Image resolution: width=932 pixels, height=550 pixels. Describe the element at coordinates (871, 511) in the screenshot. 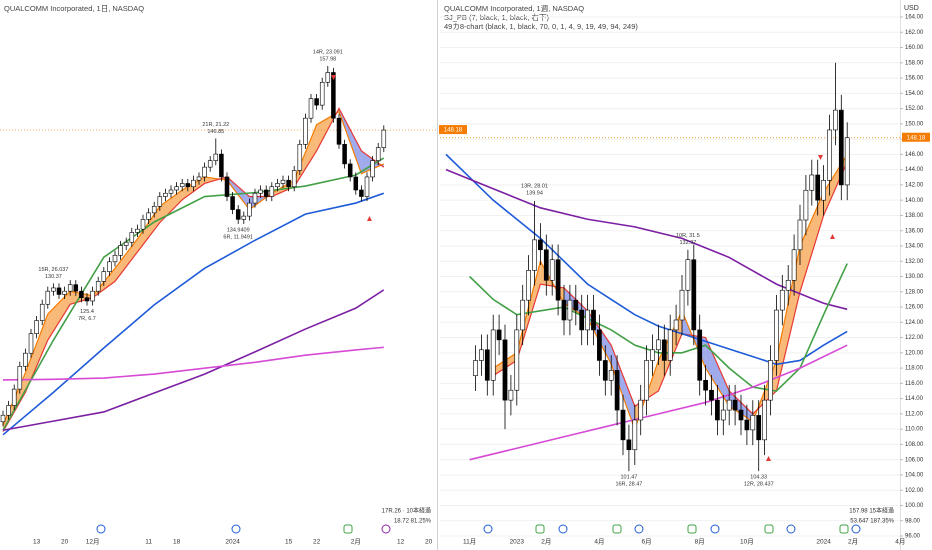

I see `stats-label: 157.98 15本経過` at that location.